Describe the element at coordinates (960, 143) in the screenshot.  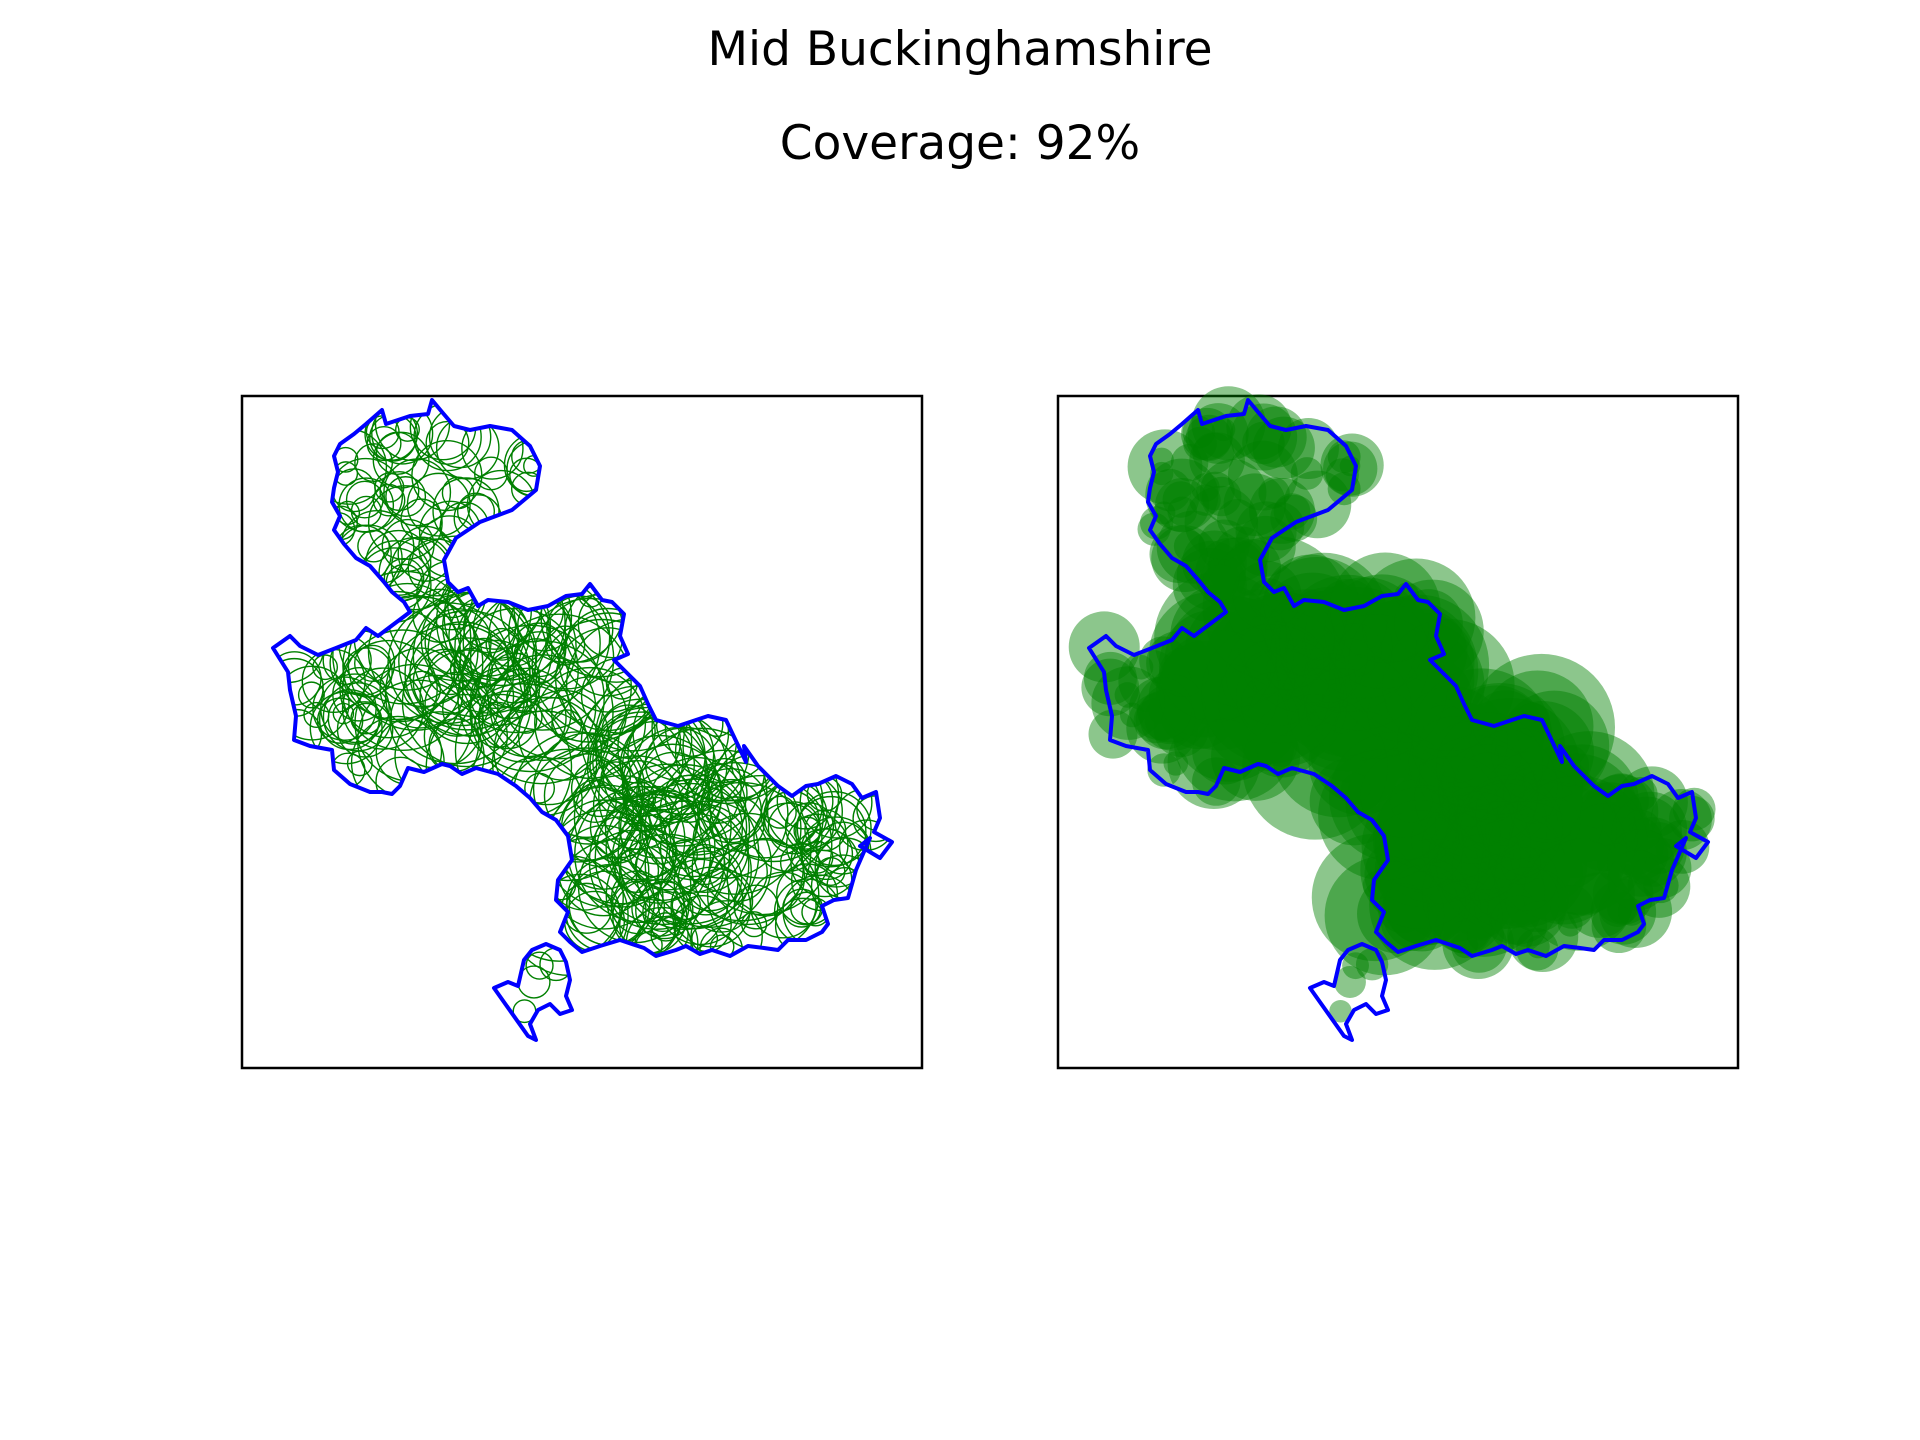
I see `coverage-subtitle: Coverage: 92%` at that location.